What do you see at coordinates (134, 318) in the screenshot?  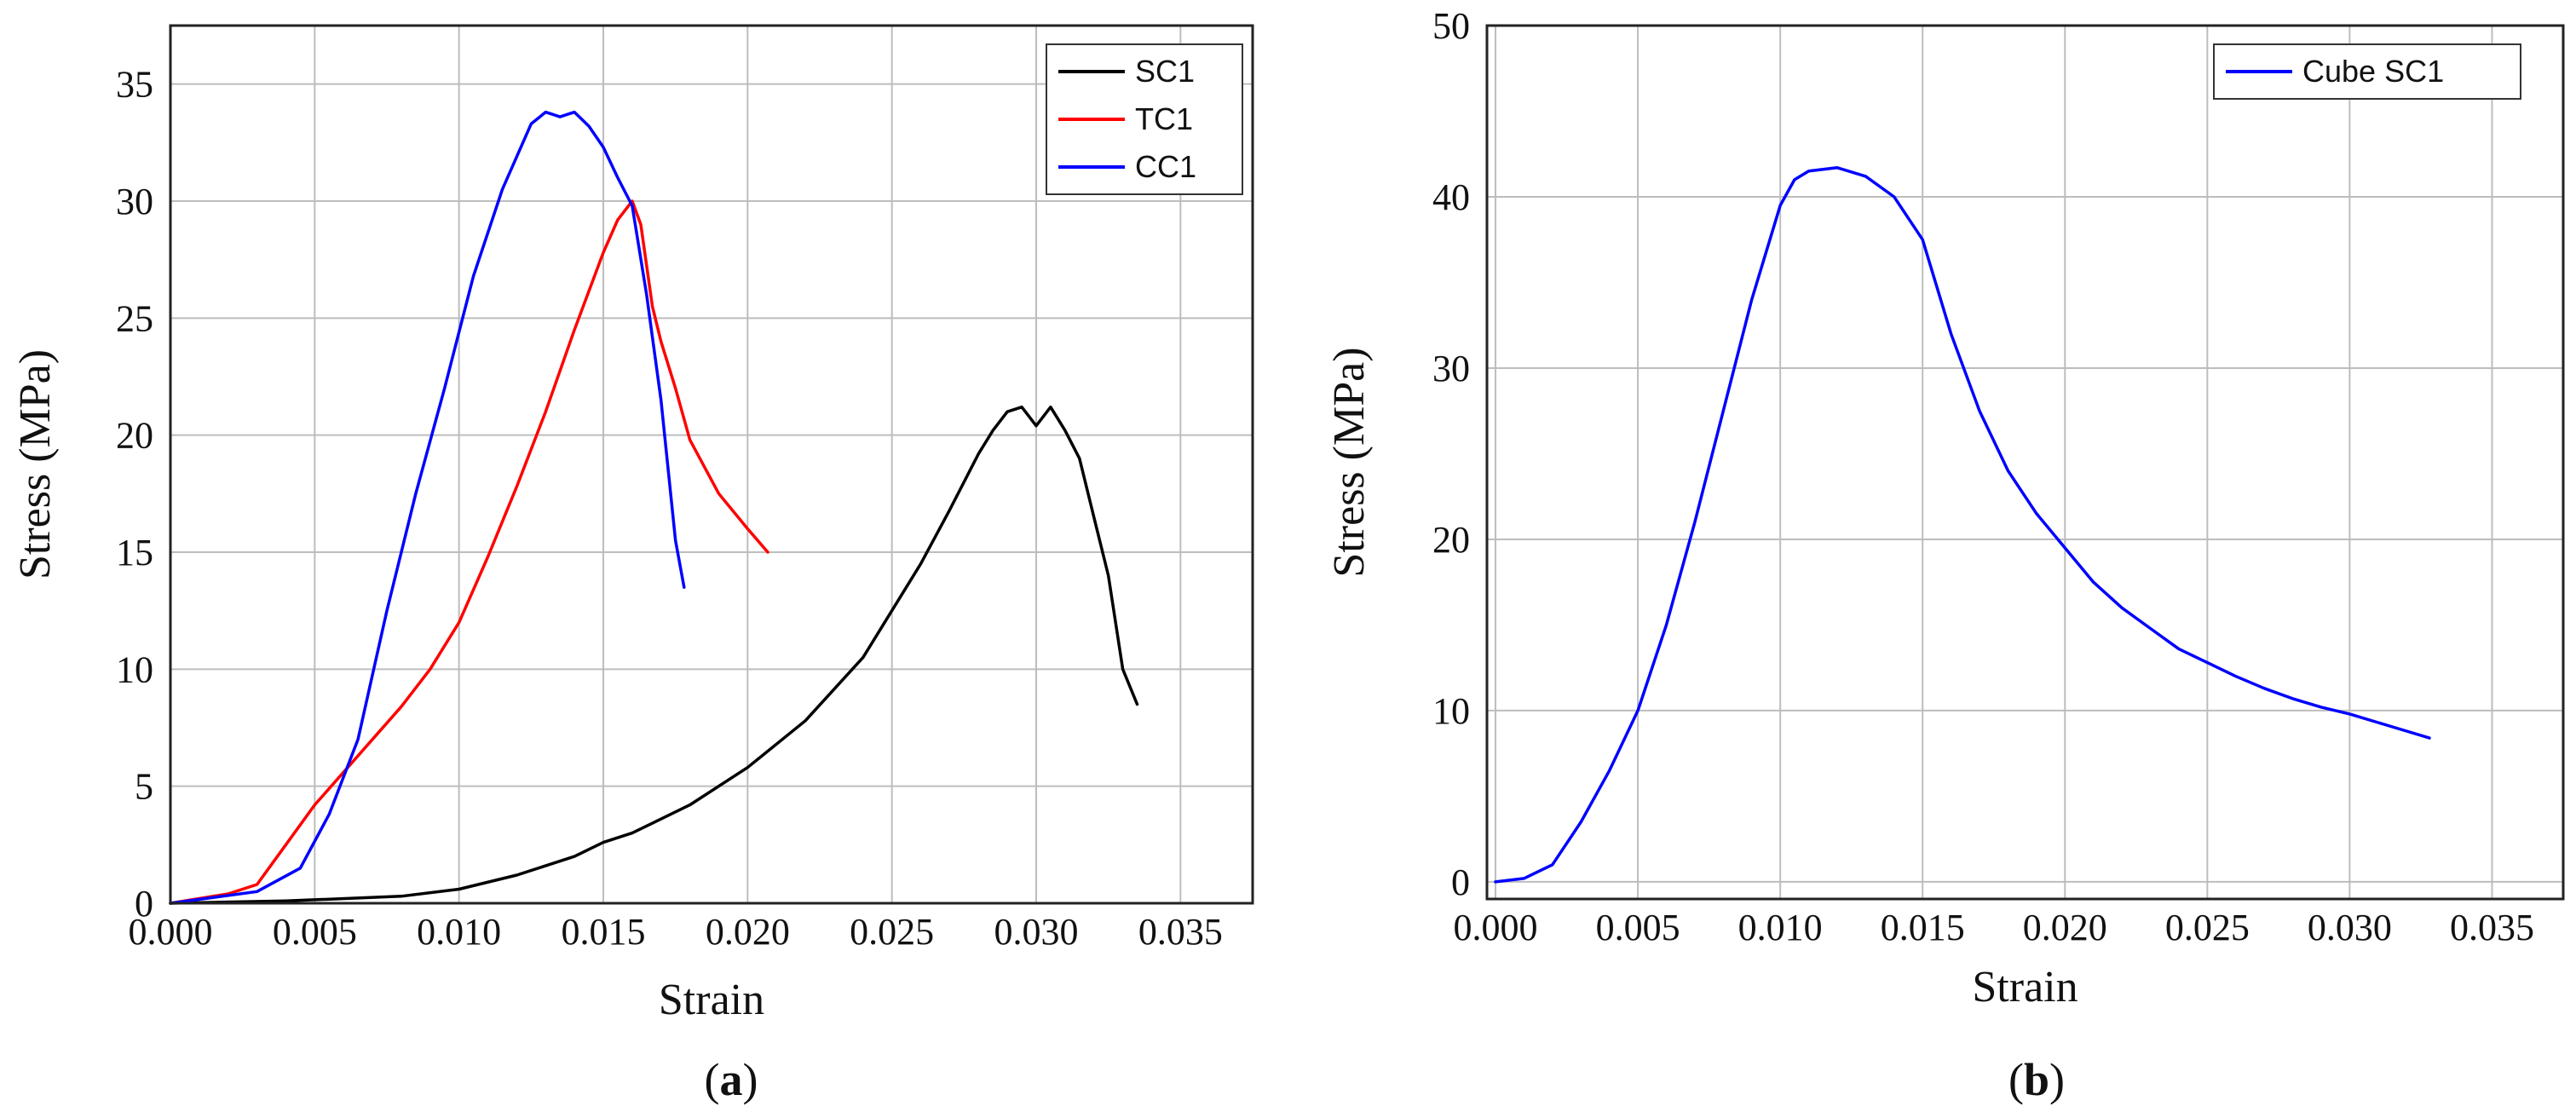 I see `panel-a-y-tick-label: 25` at bounding box center [134, 318].